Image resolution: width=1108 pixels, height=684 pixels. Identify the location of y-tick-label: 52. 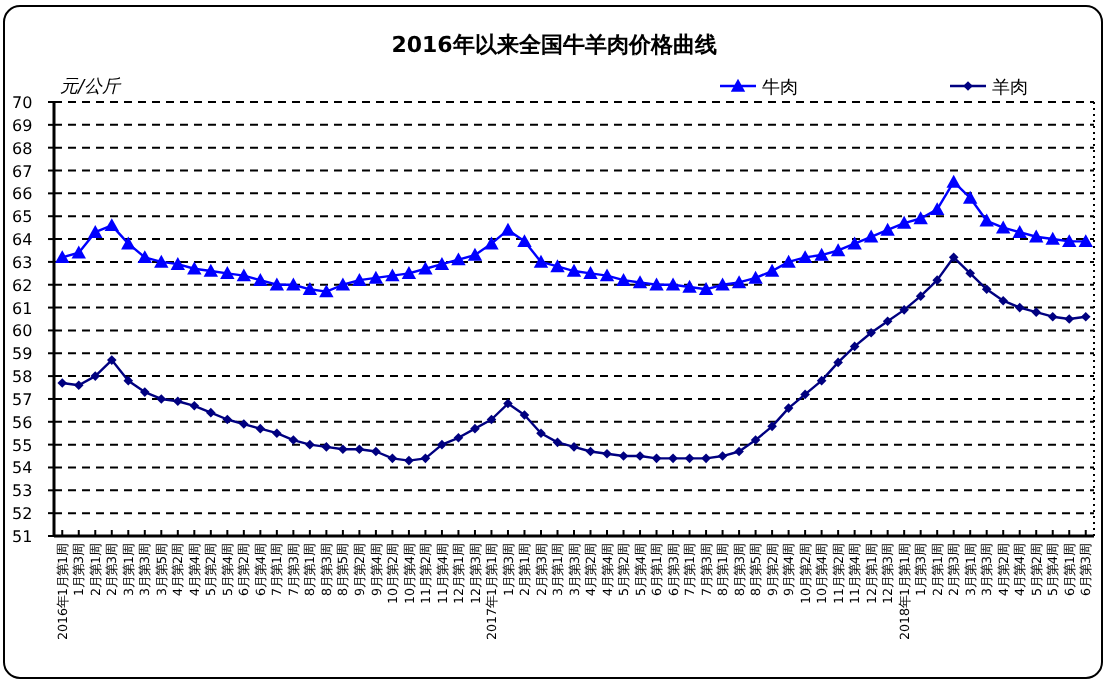
(22, 514).